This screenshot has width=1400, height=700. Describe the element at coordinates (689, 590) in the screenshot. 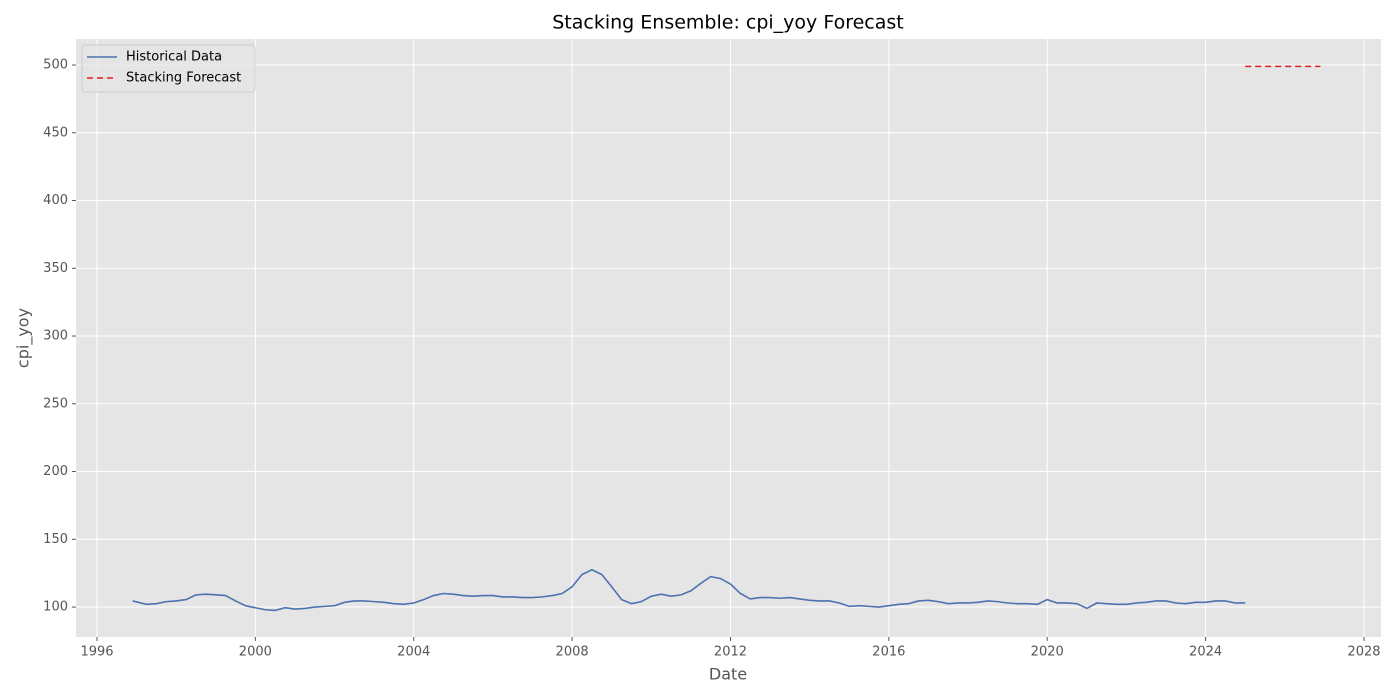

I see `series-line` at that location.